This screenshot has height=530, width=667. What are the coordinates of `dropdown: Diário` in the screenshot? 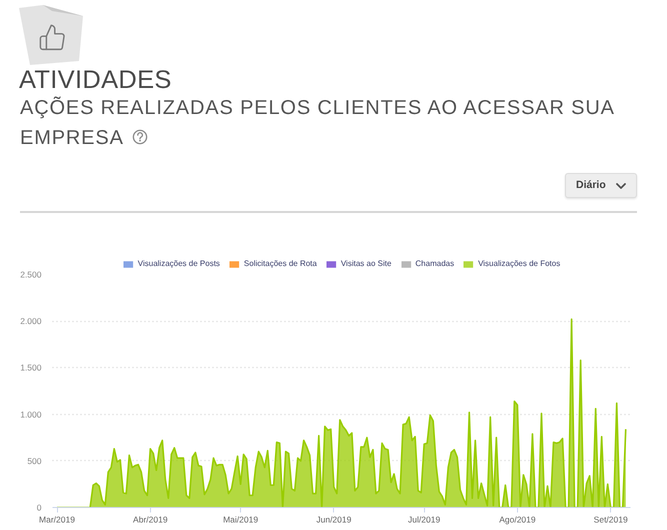 It's located at (601, 185).